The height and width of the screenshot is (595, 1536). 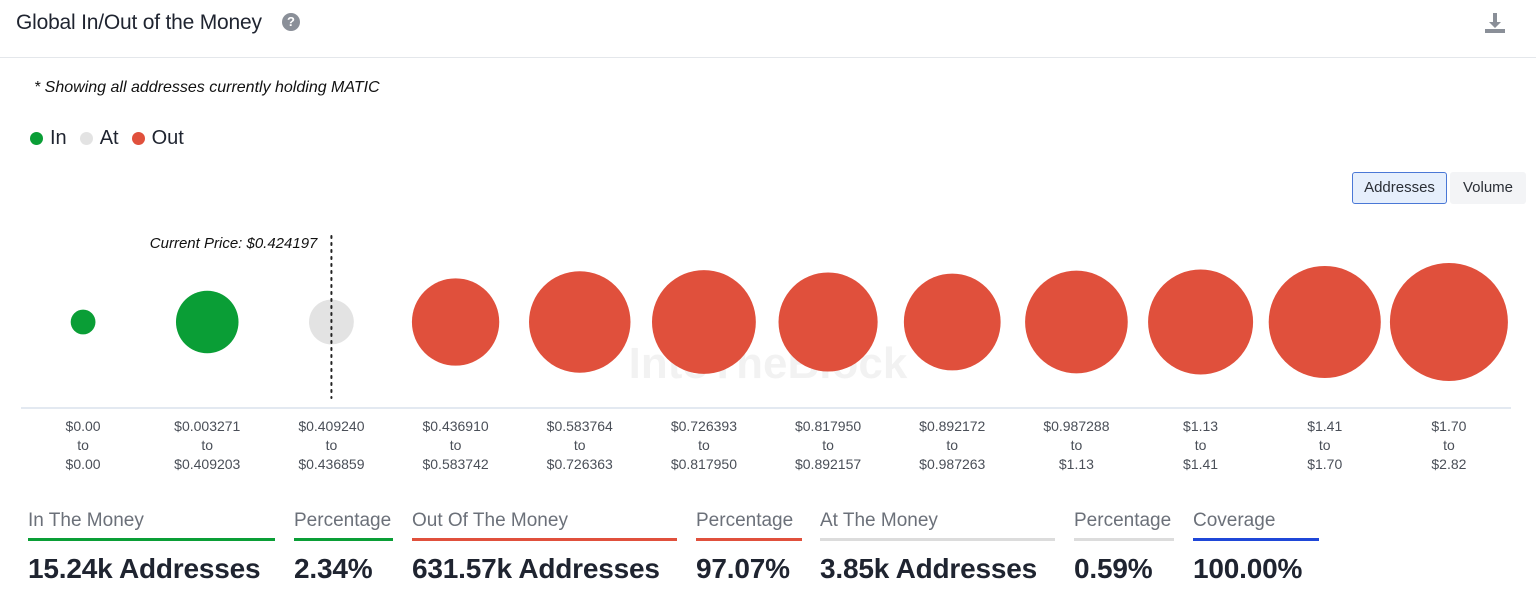 What do you see at coordinates (331, 426) in the screenshot?
I see `x-tick-label: $0.409240` at bounding box center [331, 426].